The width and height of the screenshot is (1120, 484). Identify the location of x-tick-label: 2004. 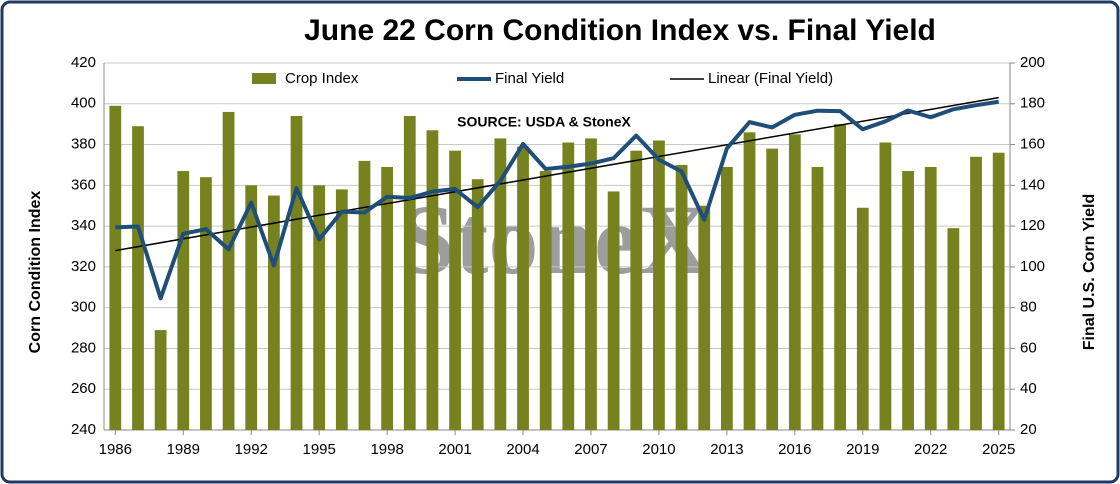
(522, 449).